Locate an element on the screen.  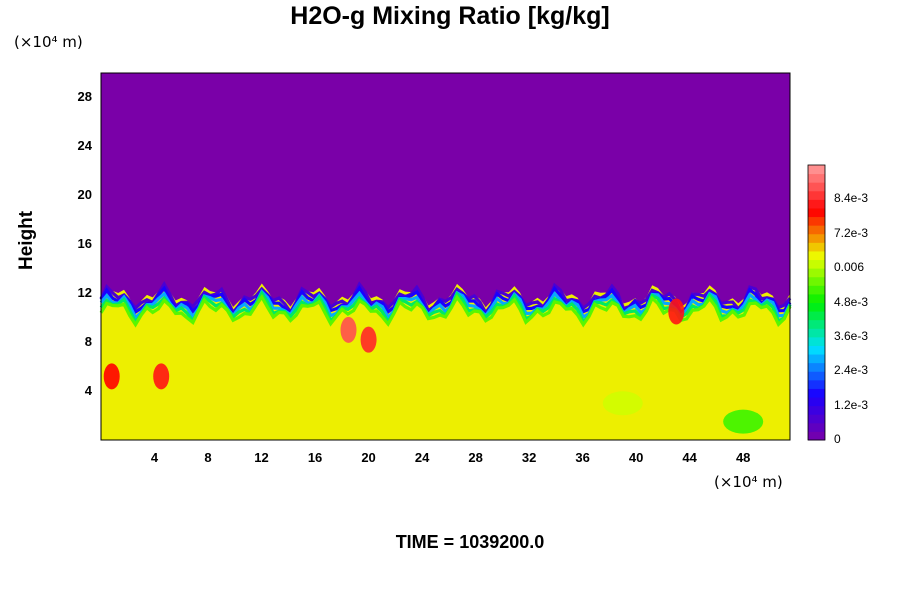
y-axis-unit: (×10⁴ m) is located at coordinates (48, 42).